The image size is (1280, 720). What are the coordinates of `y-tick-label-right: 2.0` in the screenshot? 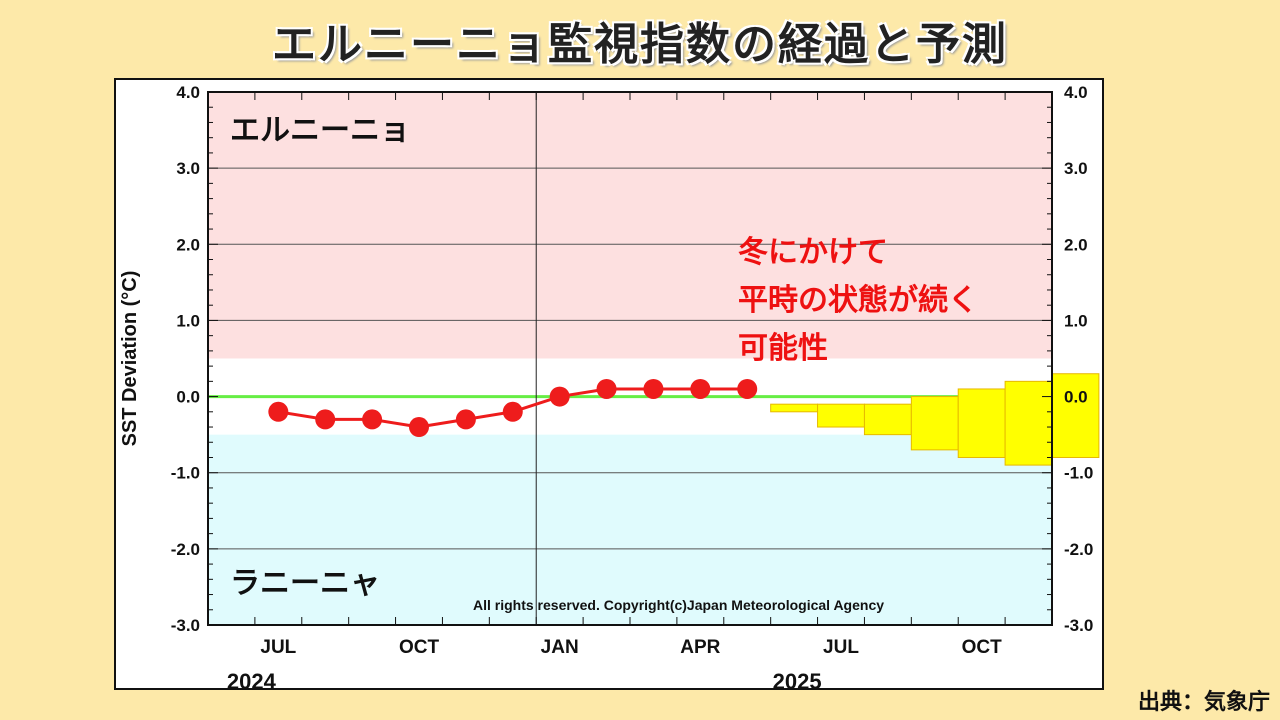 It's located at (1076, 244).